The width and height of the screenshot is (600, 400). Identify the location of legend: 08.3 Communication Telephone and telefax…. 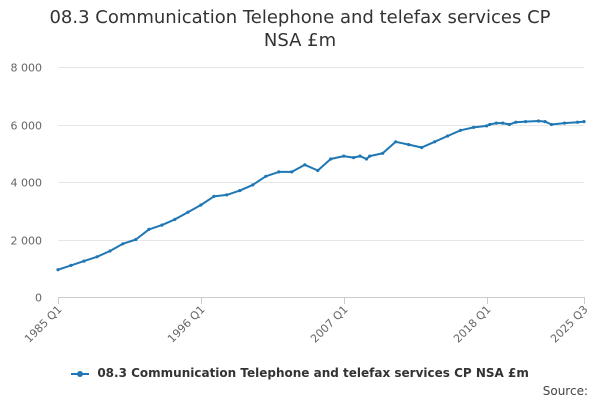
(300, 373).